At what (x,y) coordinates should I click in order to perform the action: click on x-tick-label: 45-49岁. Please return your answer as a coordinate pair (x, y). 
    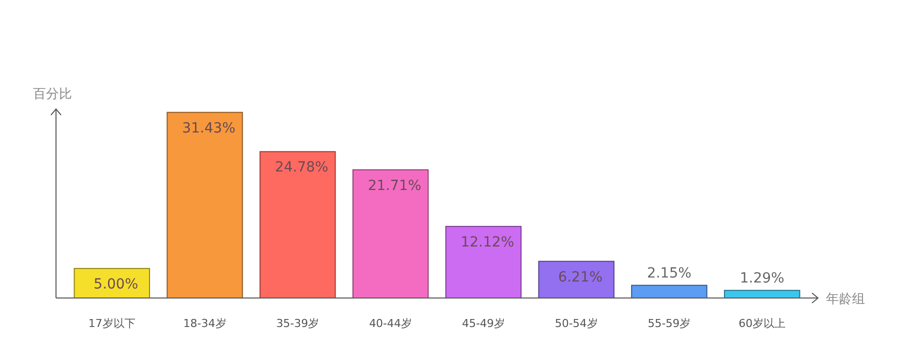
    Looking at the image, I should click on (483, 323).